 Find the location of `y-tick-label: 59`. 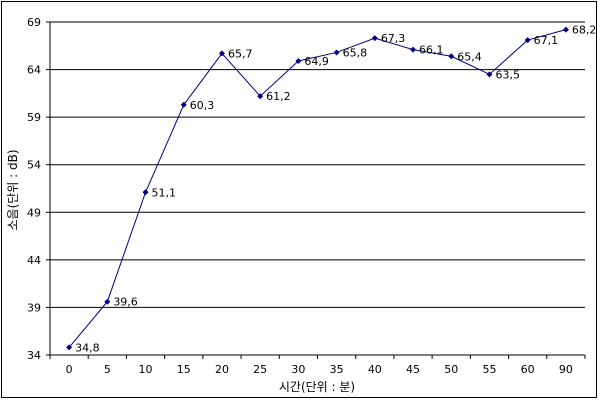

y-tick-label: 59 is located at coordinates (34, 117).